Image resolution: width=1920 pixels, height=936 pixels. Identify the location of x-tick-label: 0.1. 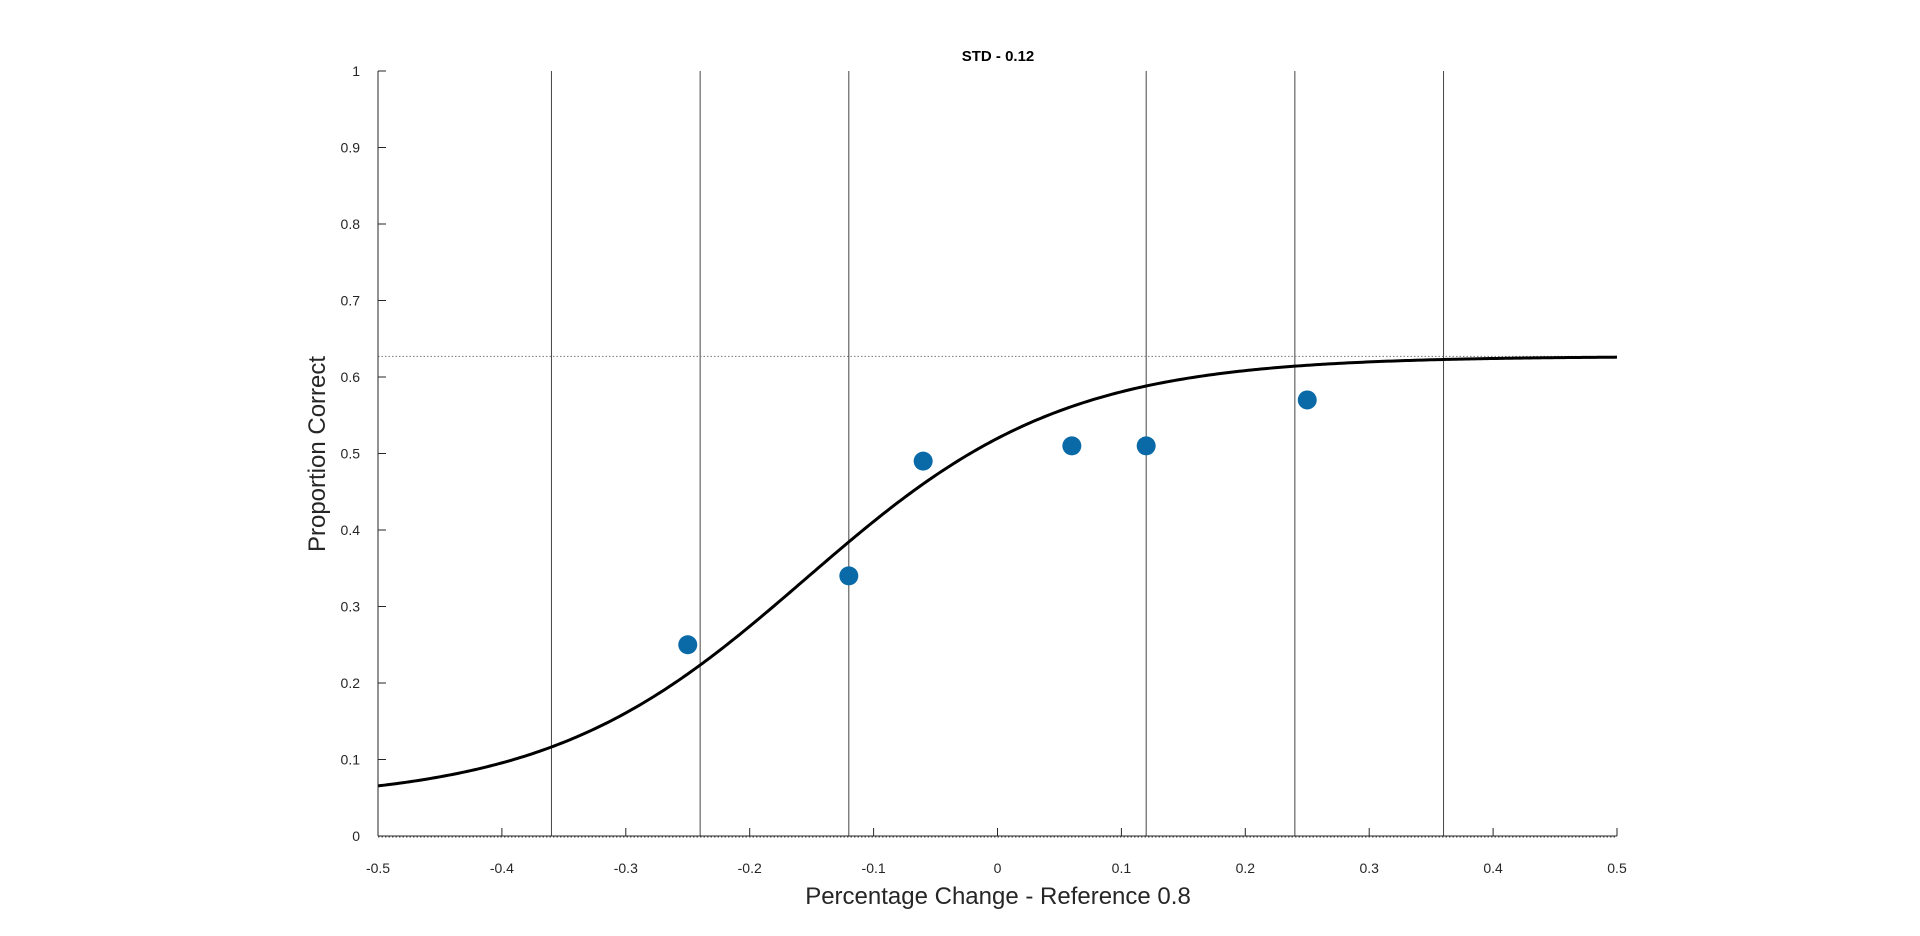
(1122, 868).